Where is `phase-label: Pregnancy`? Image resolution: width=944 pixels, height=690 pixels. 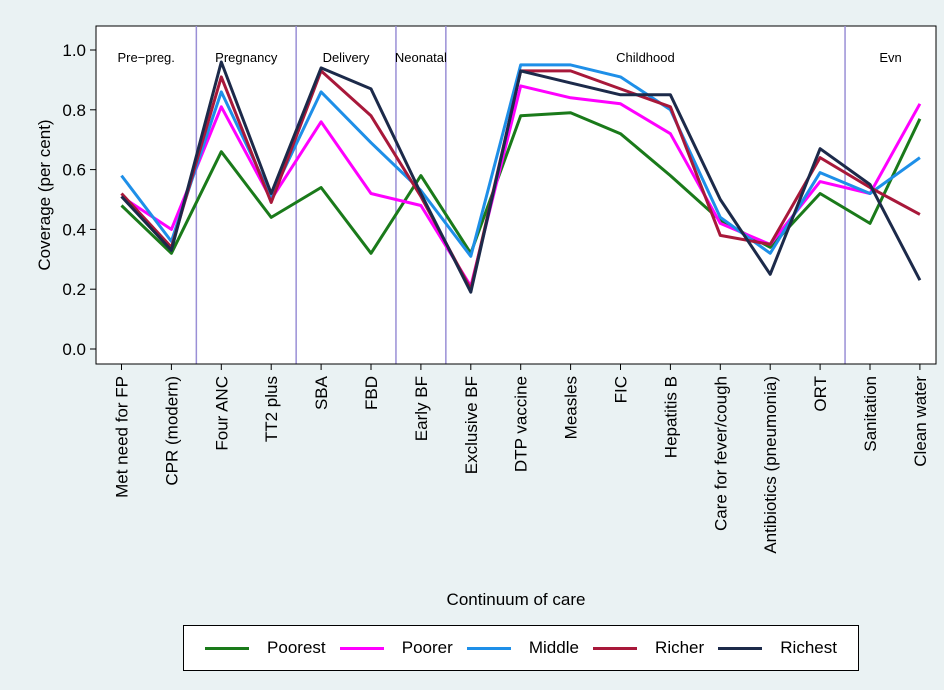
phase-label: Pregnancy is located at coordinates (246, 57).